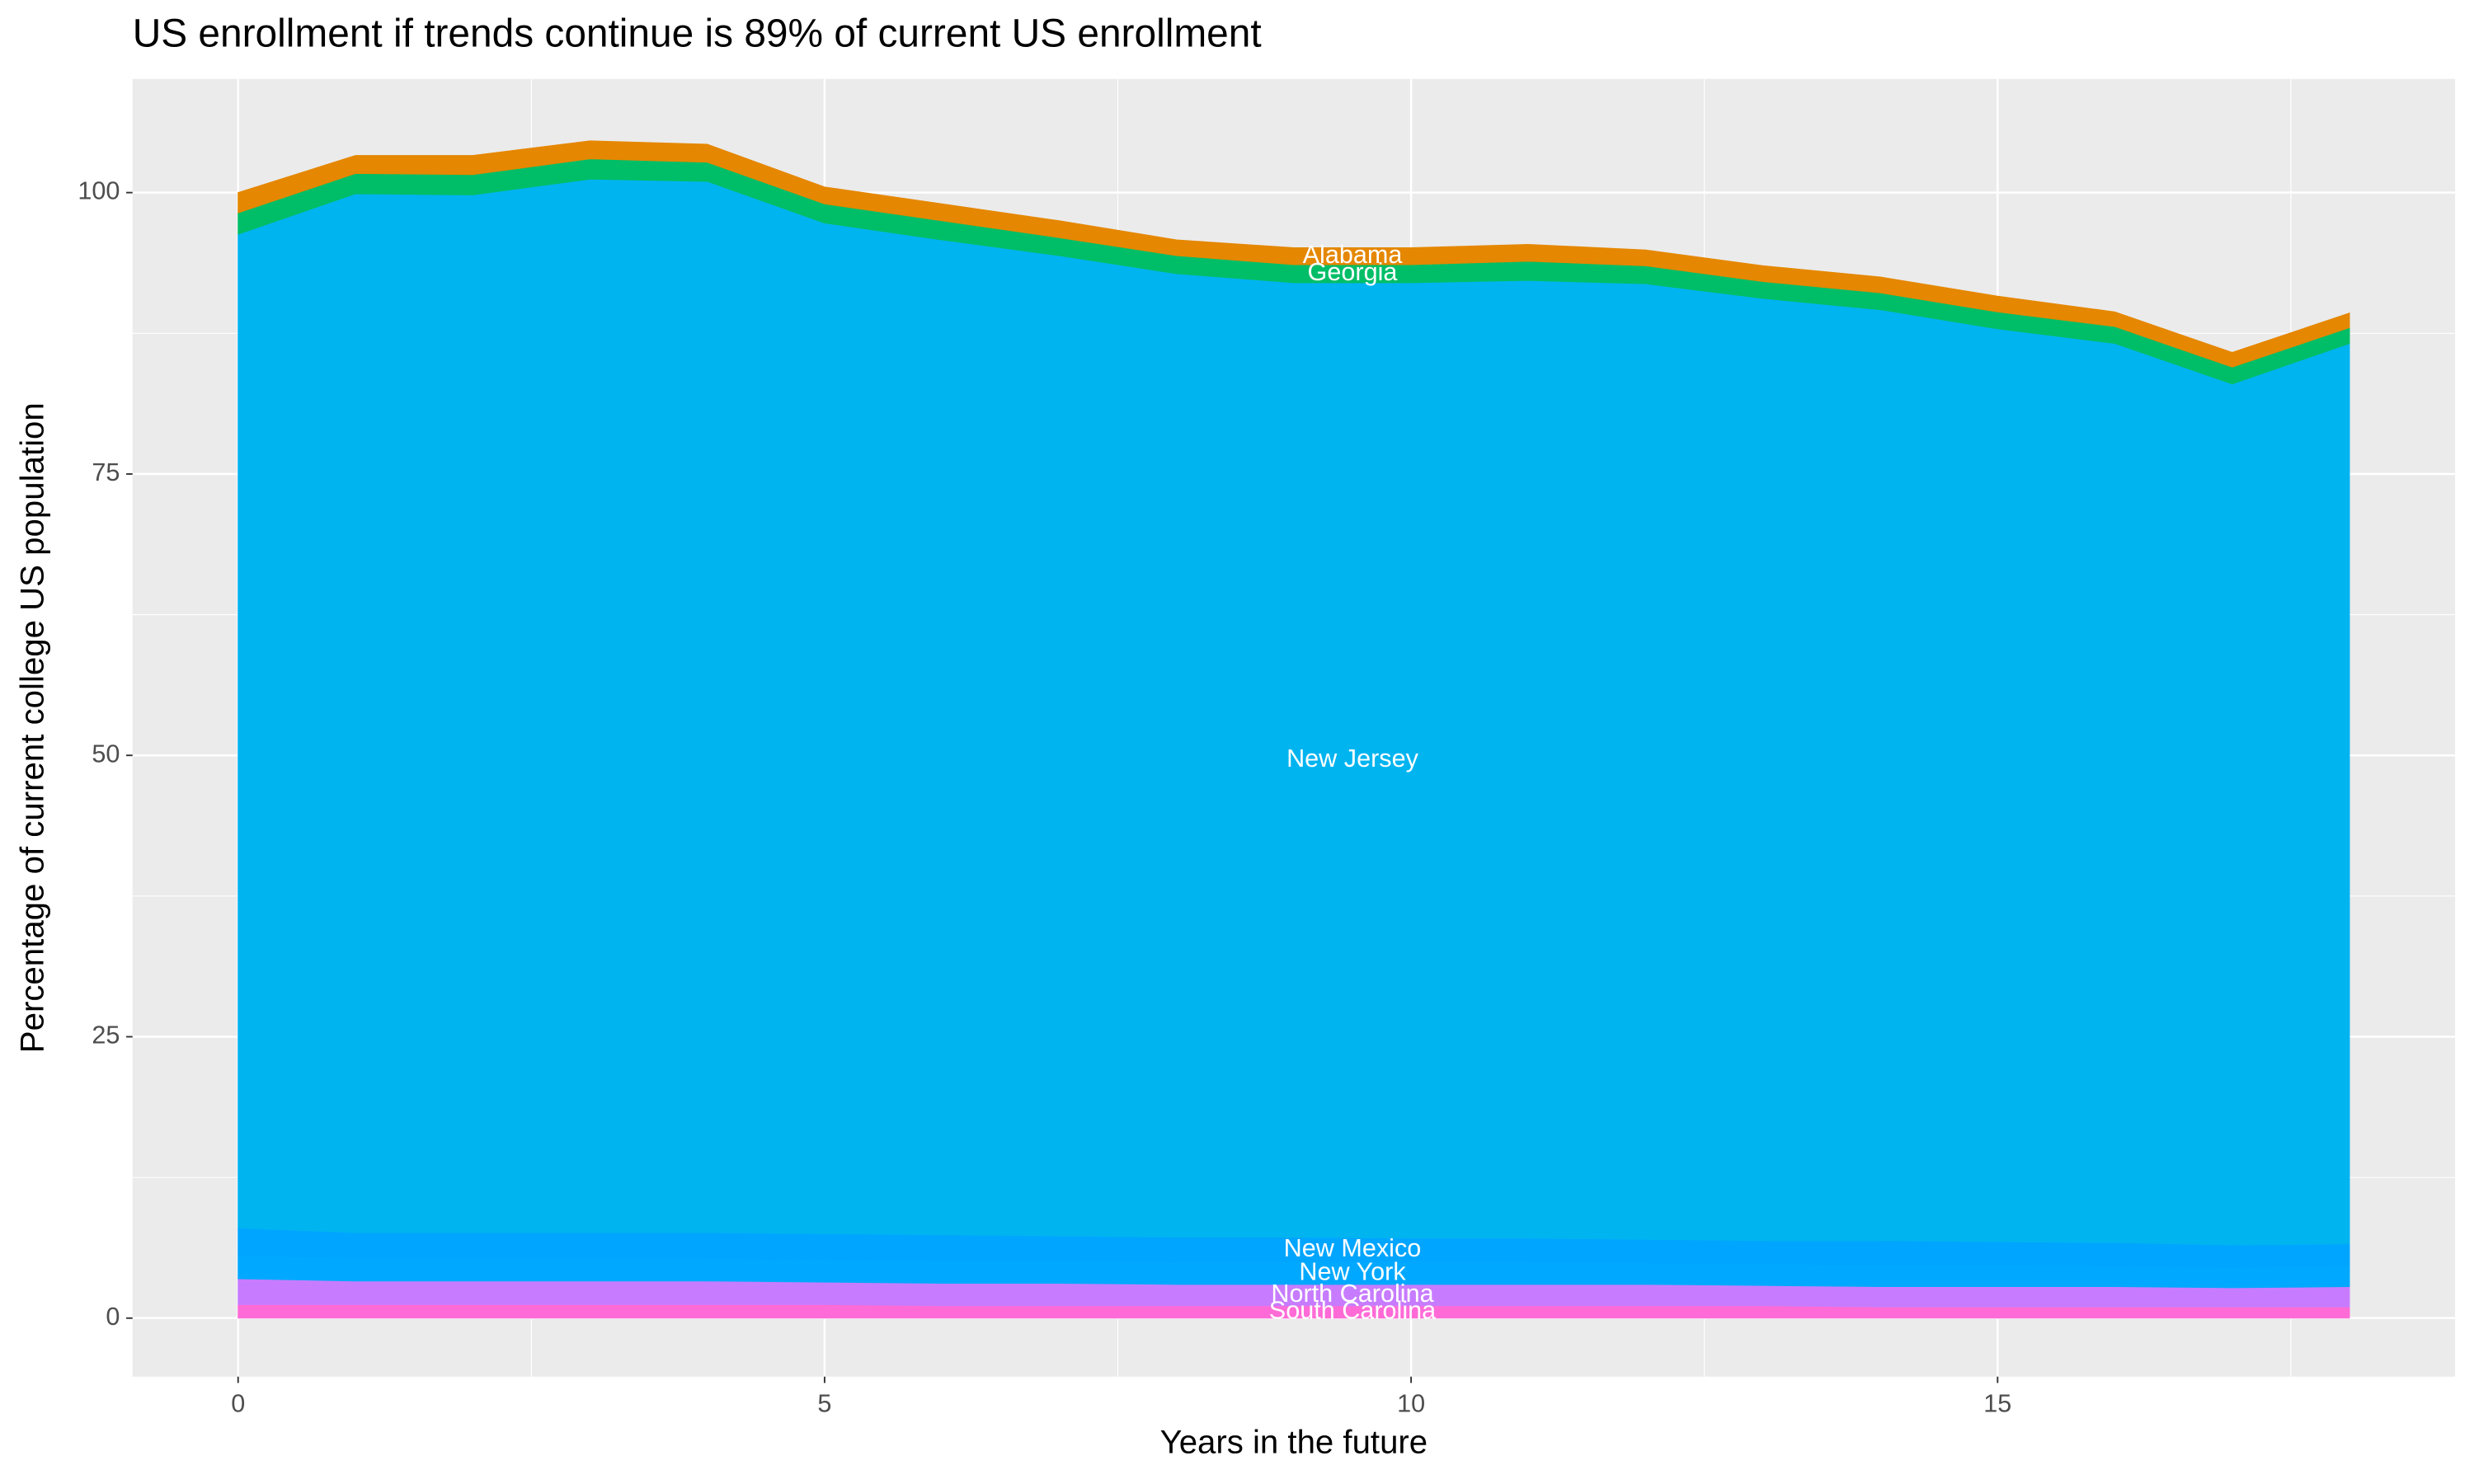  I want to click on x-tick-label: 0, so click(238, 1403).